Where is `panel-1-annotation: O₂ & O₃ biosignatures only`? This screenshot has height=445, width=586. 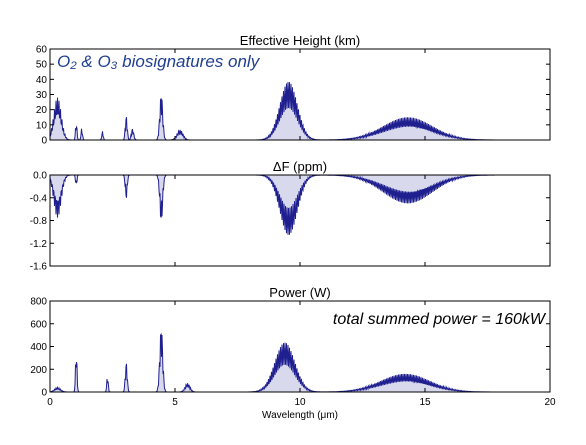
panel-1-annotation: O₂ & O₃ biosignatures only is located at coordinates (159, 61).